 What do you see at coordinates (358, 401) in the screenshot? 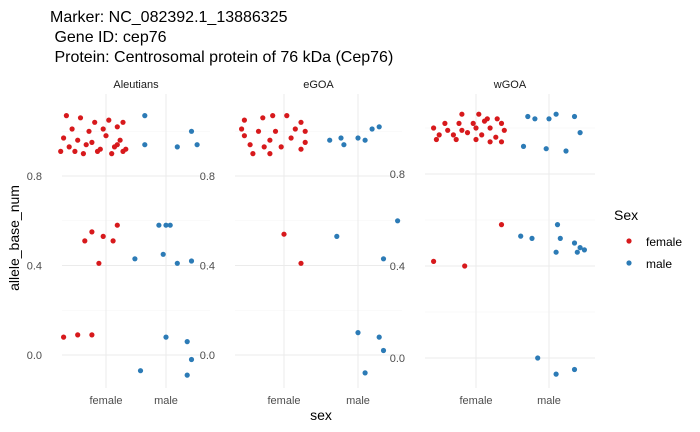
I see `x-tick-label: male` at bounding box center [358, 401].